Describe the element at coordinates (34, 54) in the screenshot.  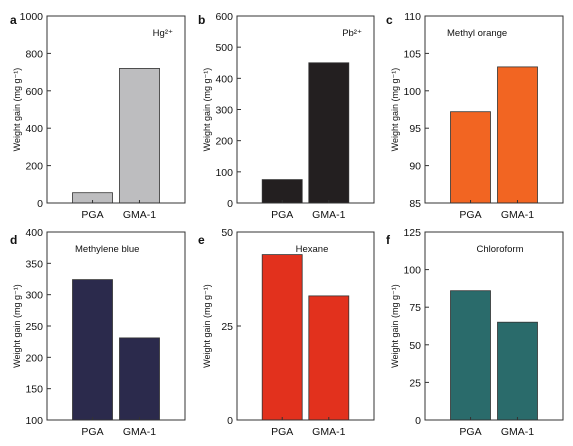
I see `y-tick-label: 800` at that location.